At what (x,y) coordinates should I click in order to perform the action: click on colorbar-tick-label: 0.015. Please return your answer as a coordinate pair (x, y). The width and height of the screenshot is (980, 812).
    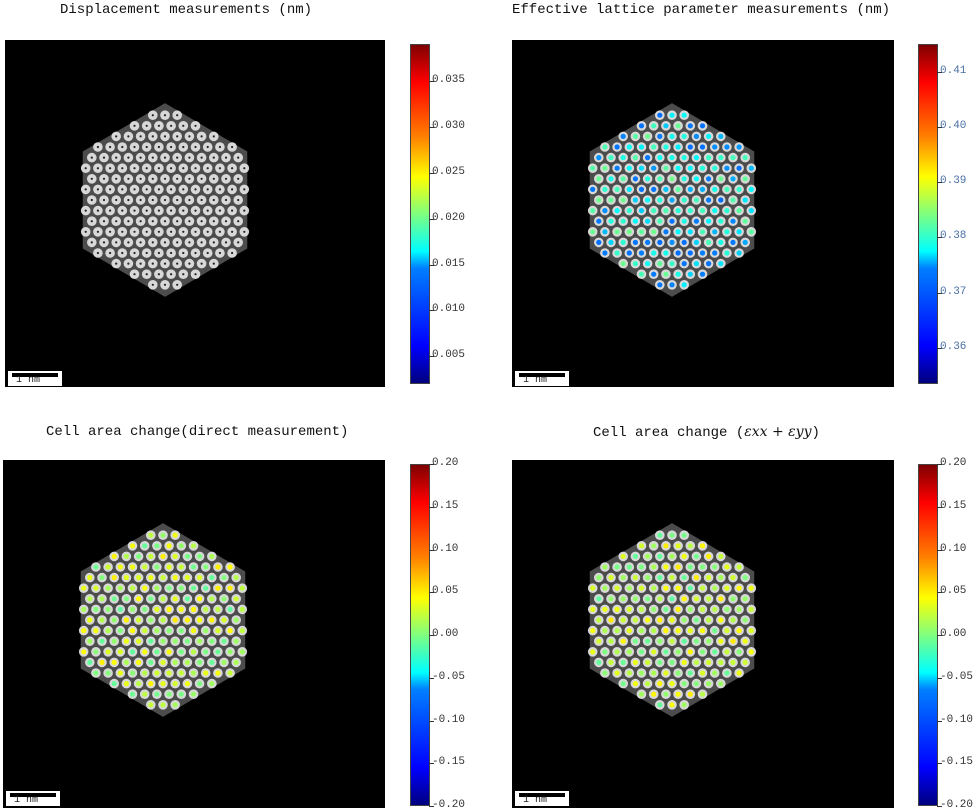
    Looking at the image, I should click on (449, 263).